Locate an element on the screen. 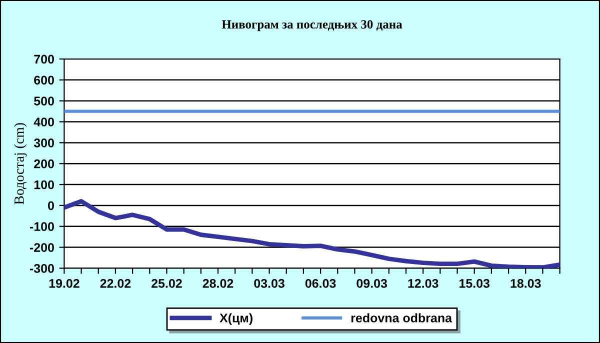 The image size is (600, 343). x-tick-label: 25.02 is located at coordinates (167, 283).